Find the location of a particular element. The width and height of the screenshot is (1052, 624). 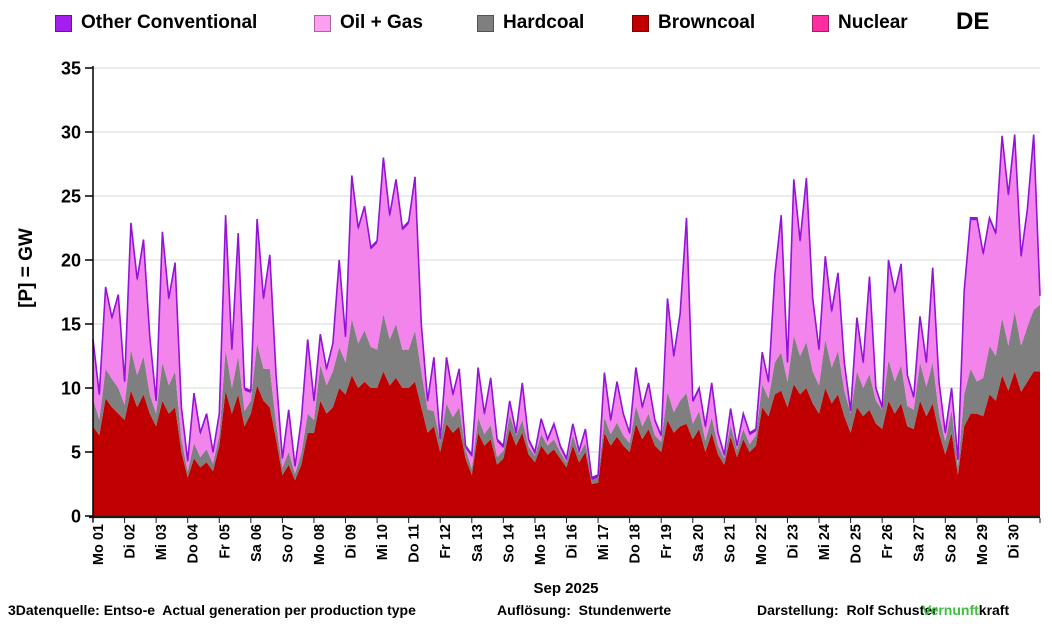

y-tick-label: 0 is located at coordinates (76, 517).